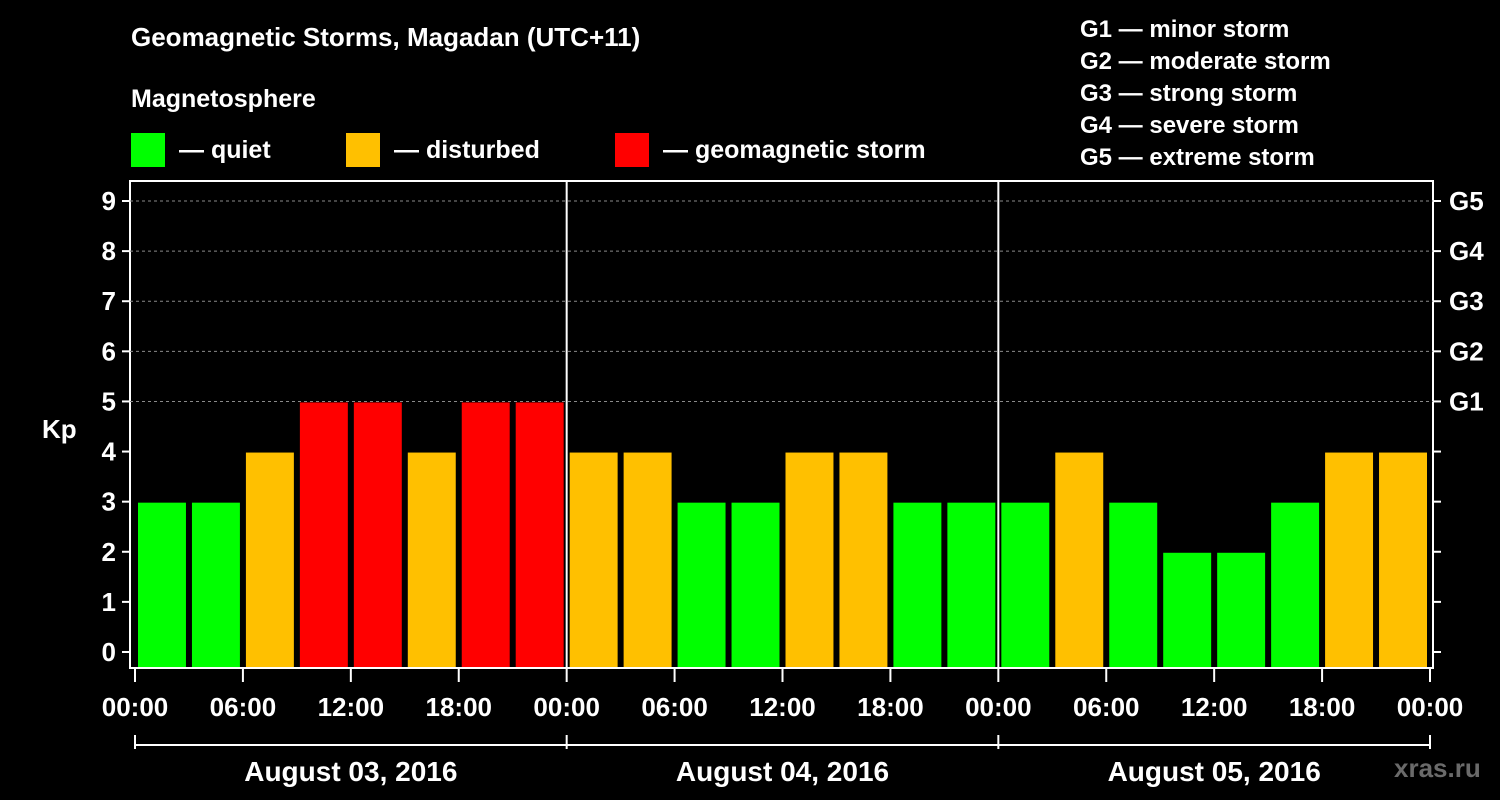 The image size is (1500, 800). What do you see at coordinates (109, 652) in the screenshot?
I see `y-tick-label: 0` at bounding box center [109, 652].